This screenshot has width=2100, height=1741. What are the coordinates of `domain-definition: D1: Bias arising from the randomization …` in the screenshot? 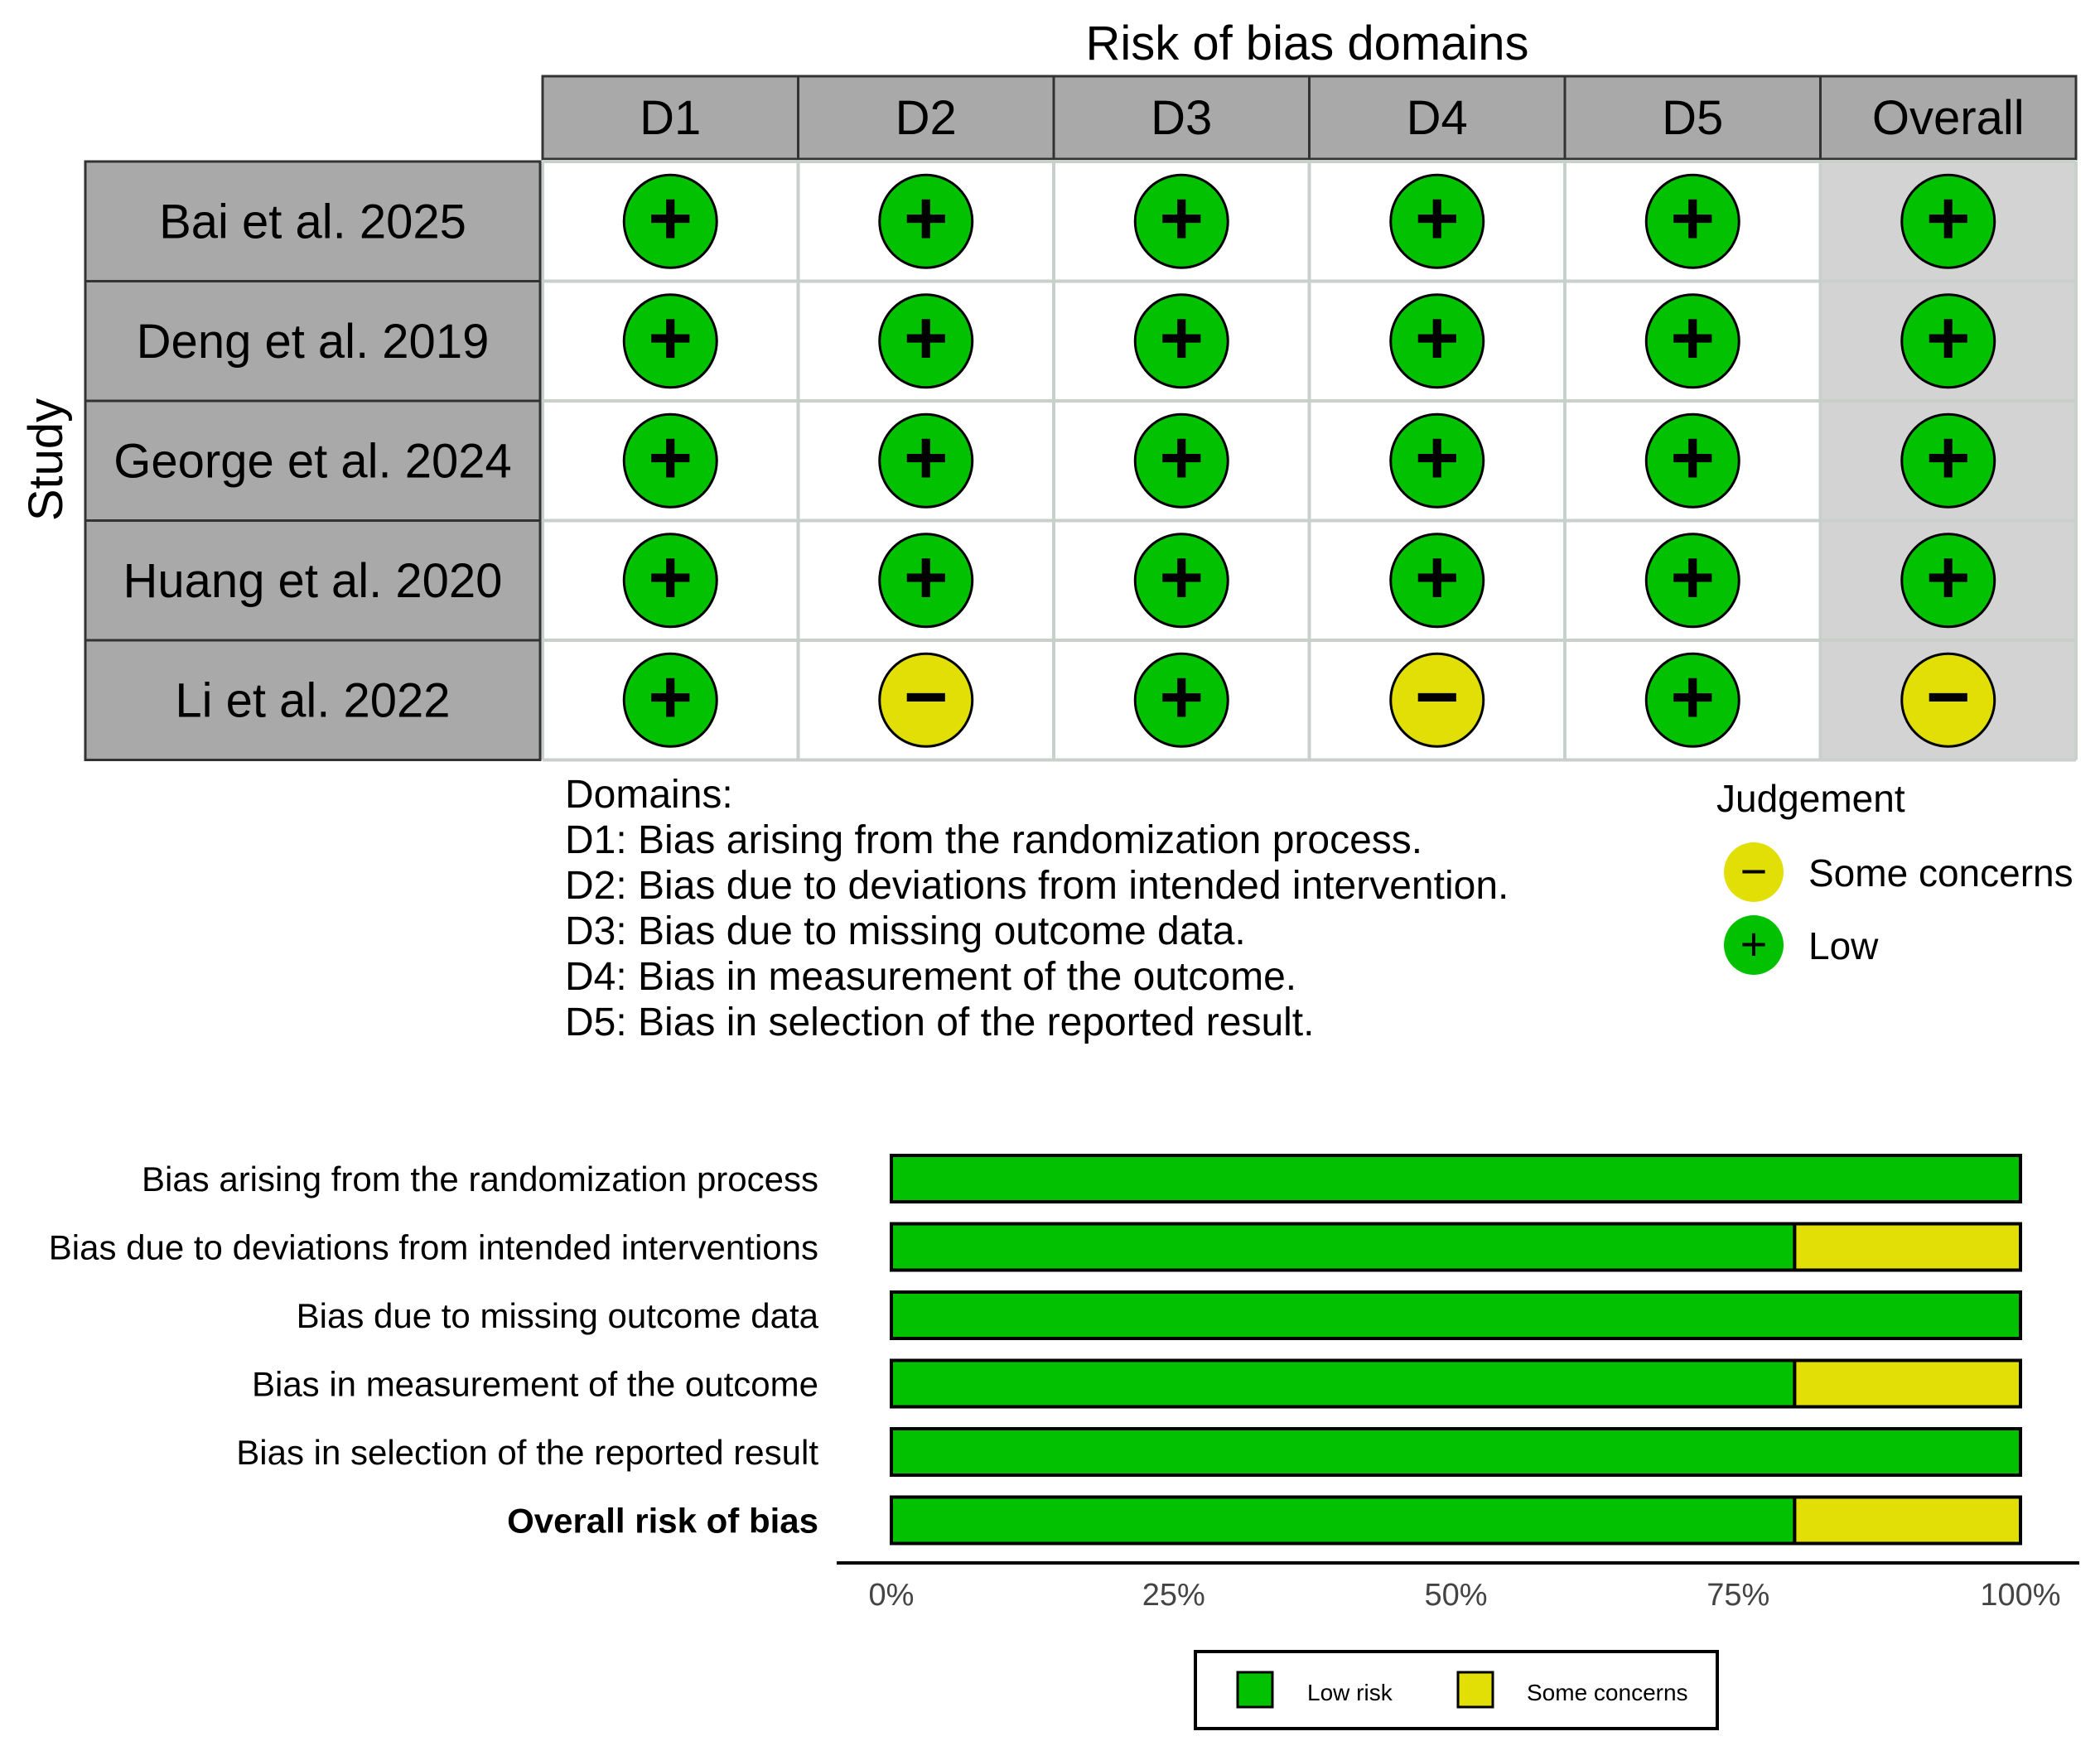 It's located at (994, 840).